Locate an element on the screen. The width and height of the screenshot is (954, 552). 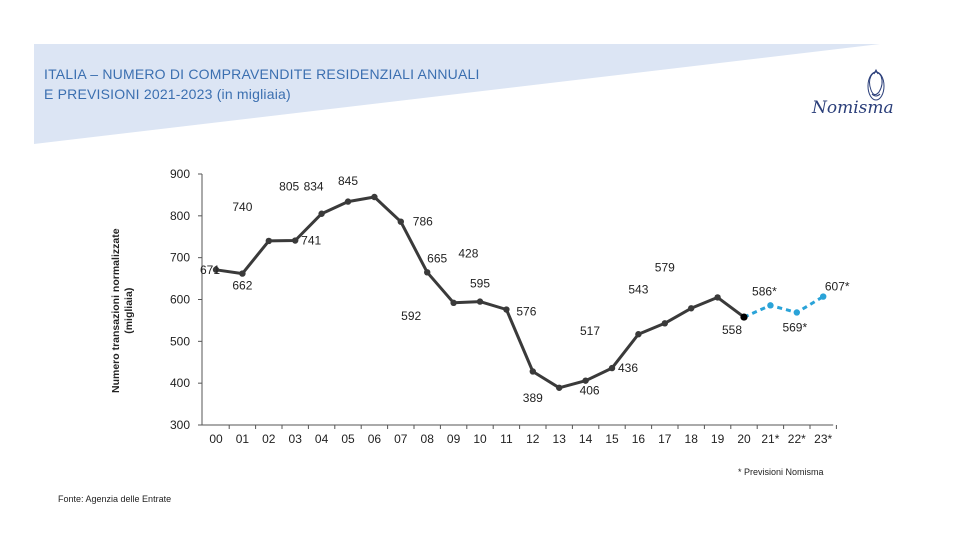
x-tick-label: 15 is located at coordinates (612, 439).